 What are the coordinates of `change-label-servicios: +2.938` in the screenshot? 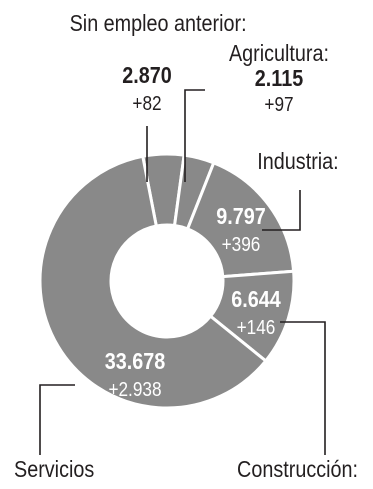 It's located at (135, 390).